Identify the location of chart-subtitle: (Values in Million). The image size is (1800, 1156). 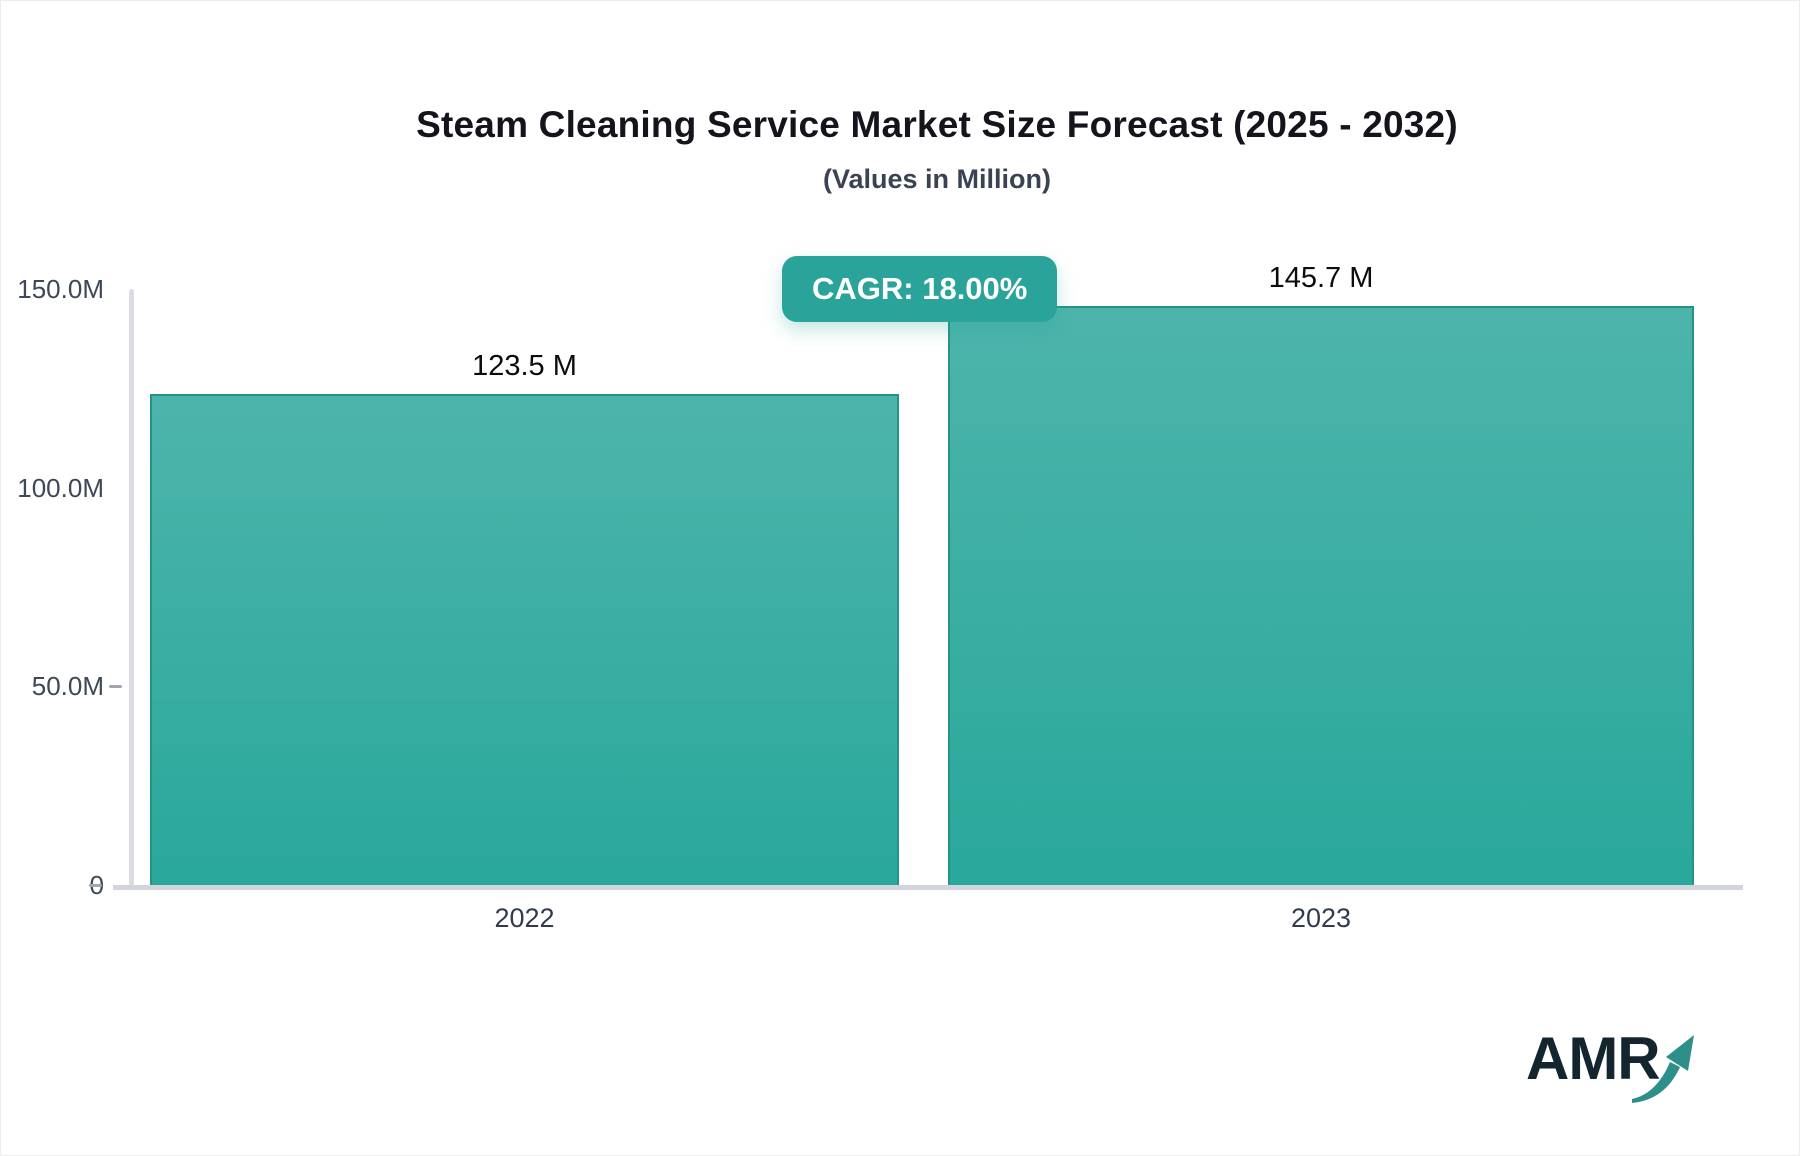
(937, 179).